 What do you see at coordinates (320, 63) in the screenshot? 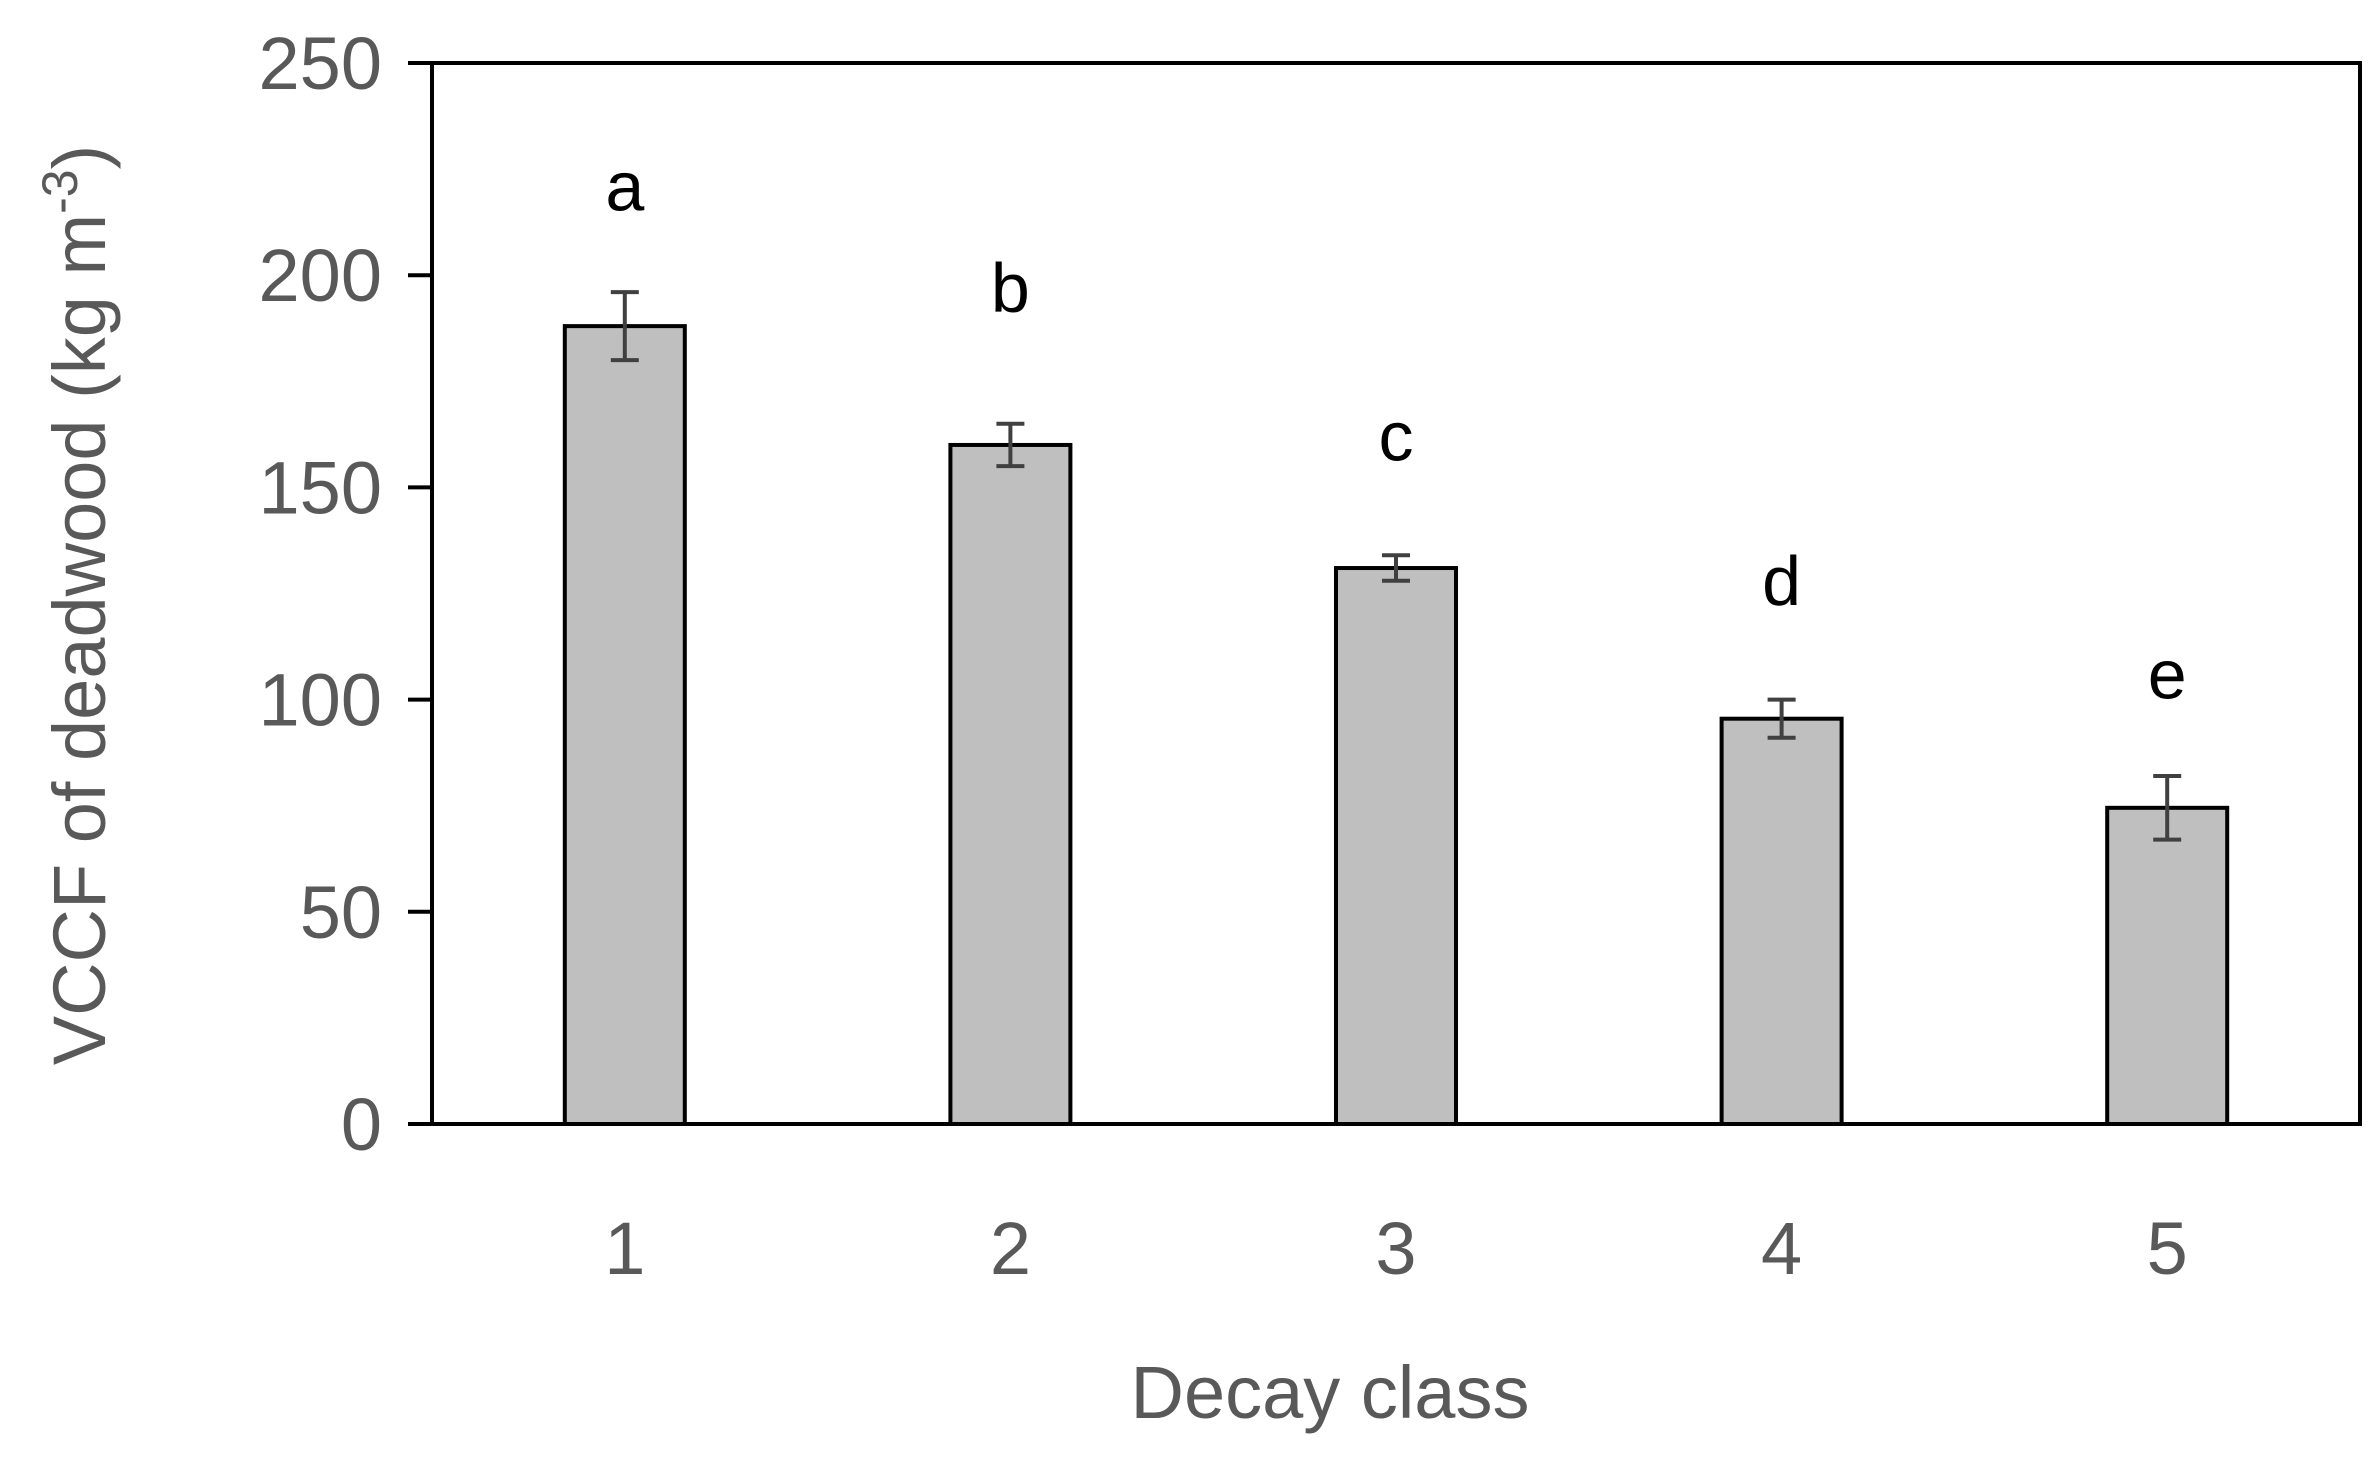
I see `y-tick-label: 250` at bounding box center [320, 63].